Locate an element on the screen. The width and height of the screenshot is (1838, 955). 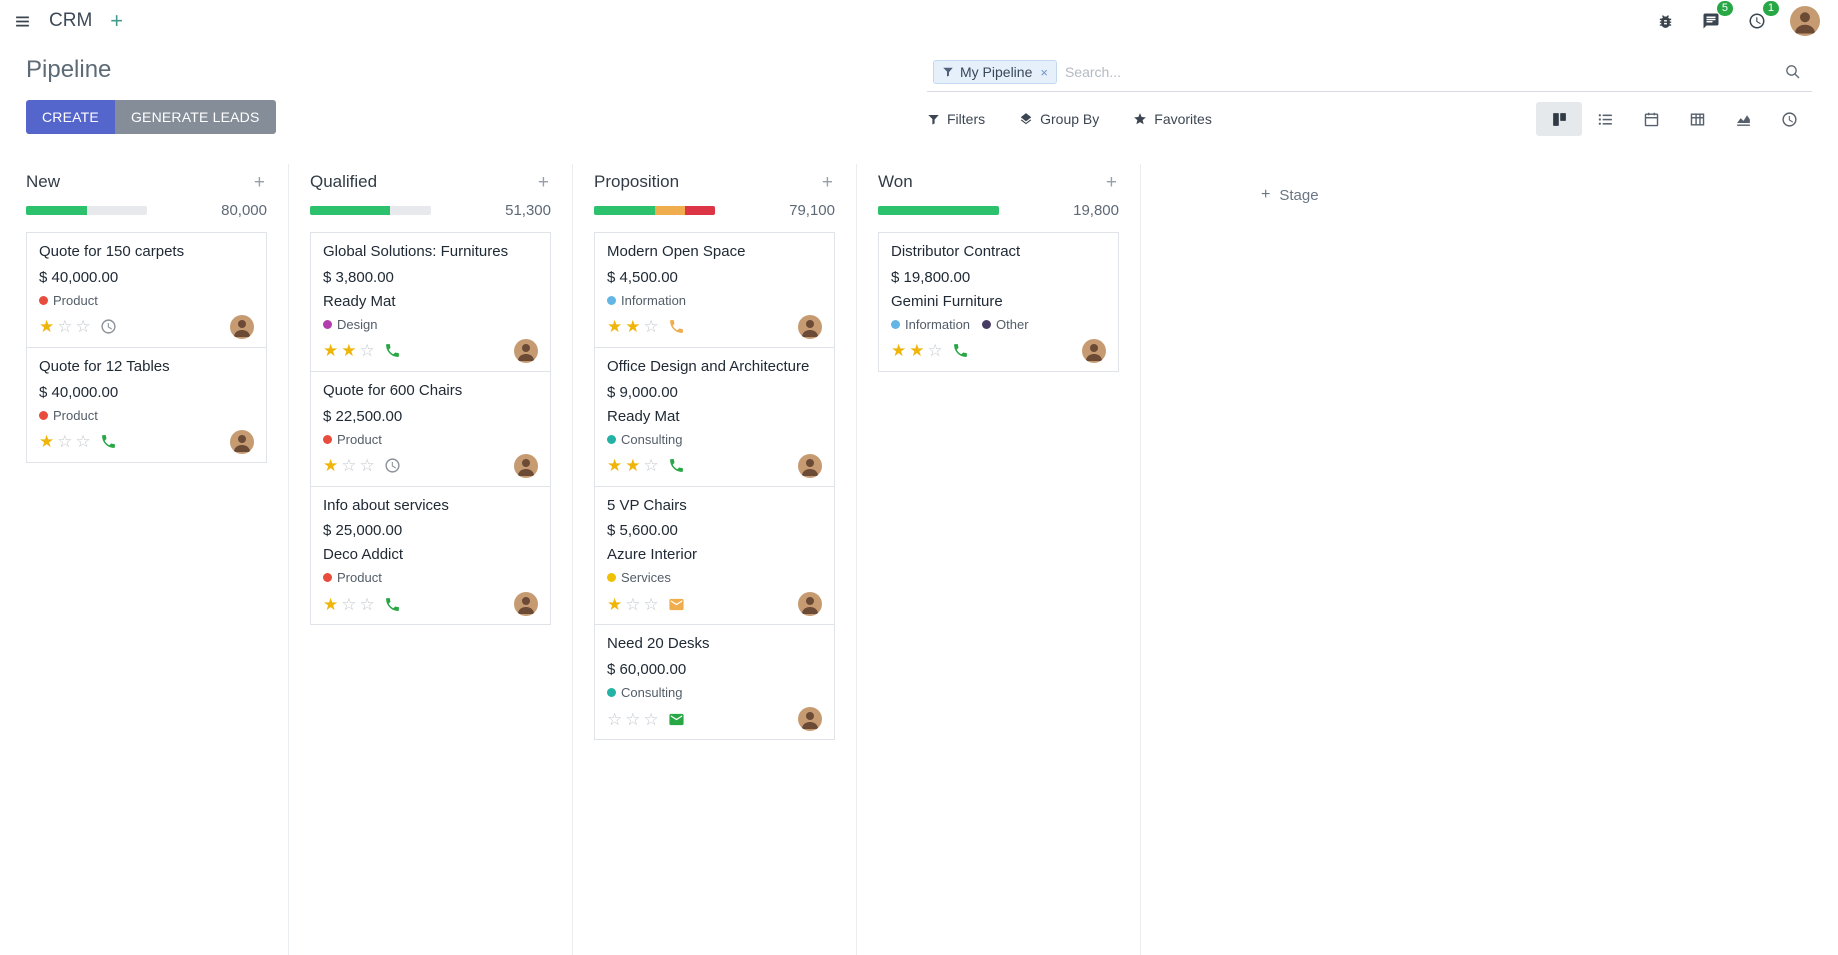
view-graph-button is located at coordinates (1743, 119).